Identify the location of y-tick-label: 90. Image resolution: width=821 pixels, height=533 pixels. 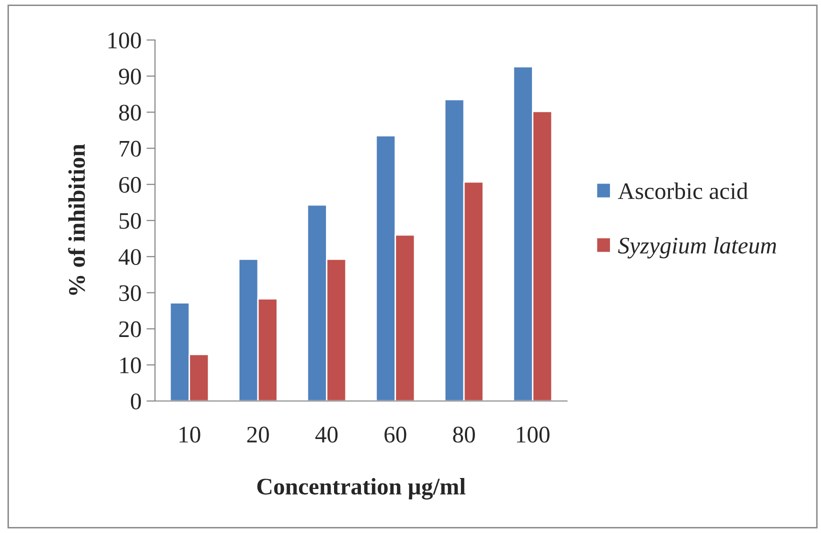
(129, 76).